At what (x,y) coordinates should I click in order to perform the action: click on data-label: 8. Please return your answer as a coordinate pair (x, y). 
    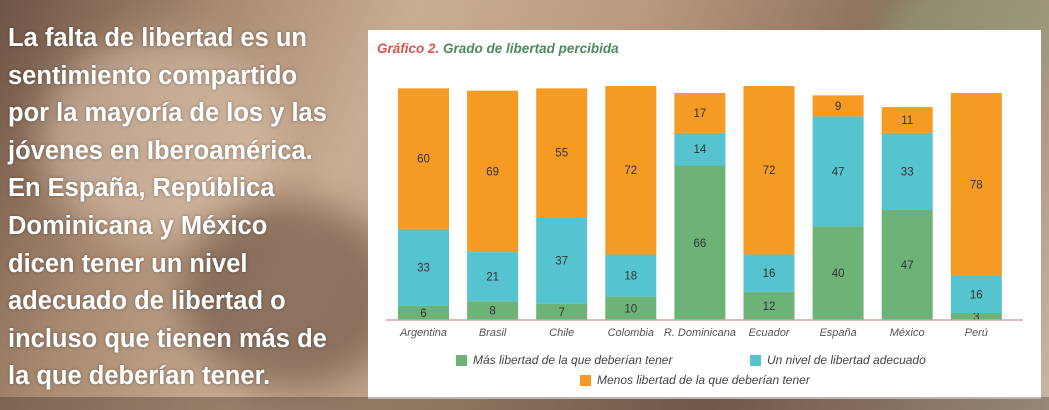
    Looking at the image, I should click on (492, 312).